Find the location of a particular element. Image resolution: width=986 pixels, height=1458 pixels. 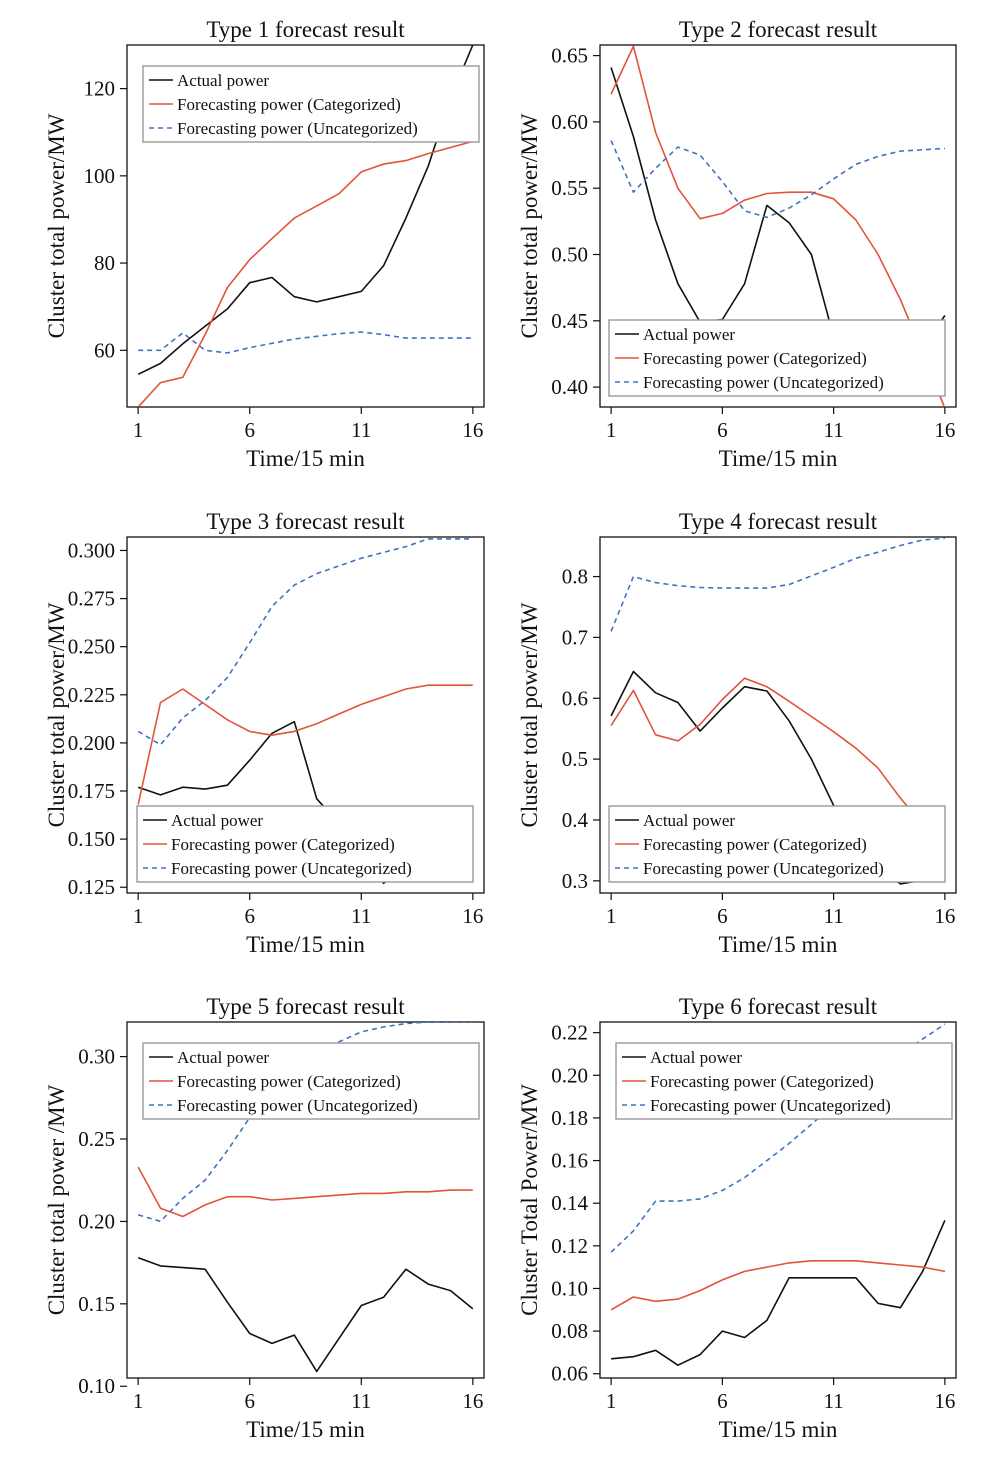

y-tick-label: 0.125 is located at coordinates (91, 887).